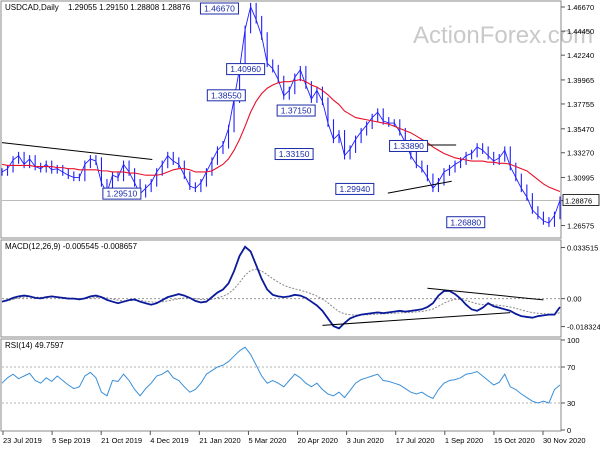 Image resolution: width=600 pixels, height=450 pixels. I want to click on price-callout-label: 1.37150, so click(296, 111).